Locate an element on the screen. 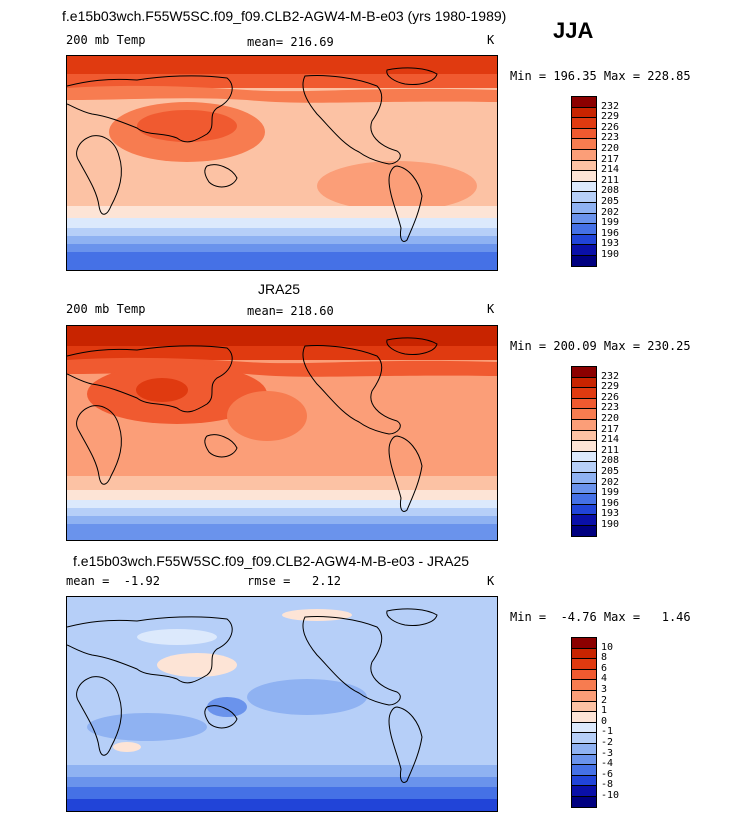 Image resolution: width=733 pixels, height=816 pixels. panel2-band-65s is located at coordinates (282, 520).